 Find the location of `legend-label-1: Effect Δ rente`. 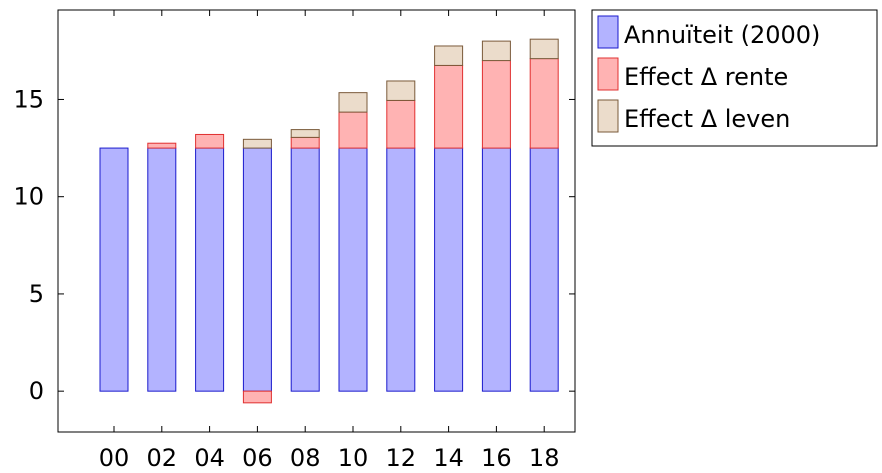

legend-label-1: Effect Δ rente is located at coordinates (706, 77).